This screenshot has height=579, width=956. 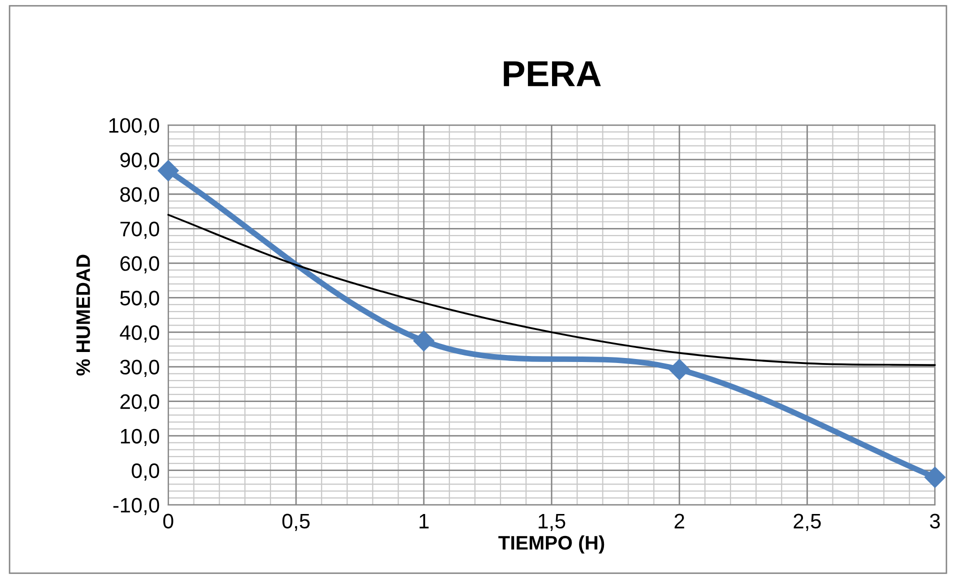 I want to click on y-tick-label: 80,0, so click(x=140, y=195).